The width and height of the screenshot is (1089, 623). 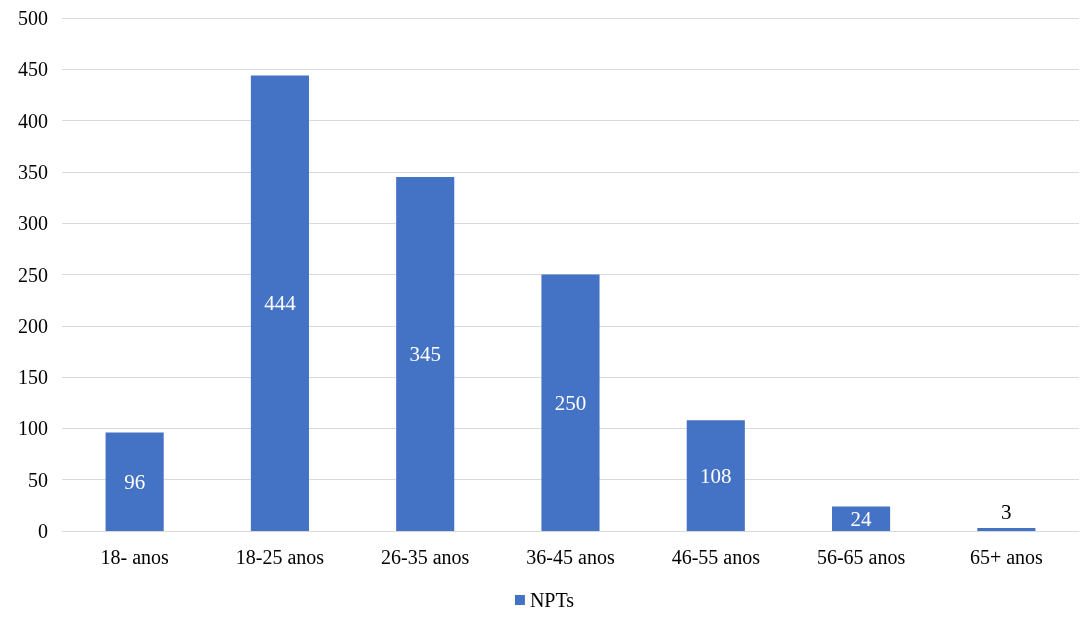 What do you see at coordinates (33, 171) in the screenshot?
I see `y-tick-label: 350` at bounding box center [33, 171].